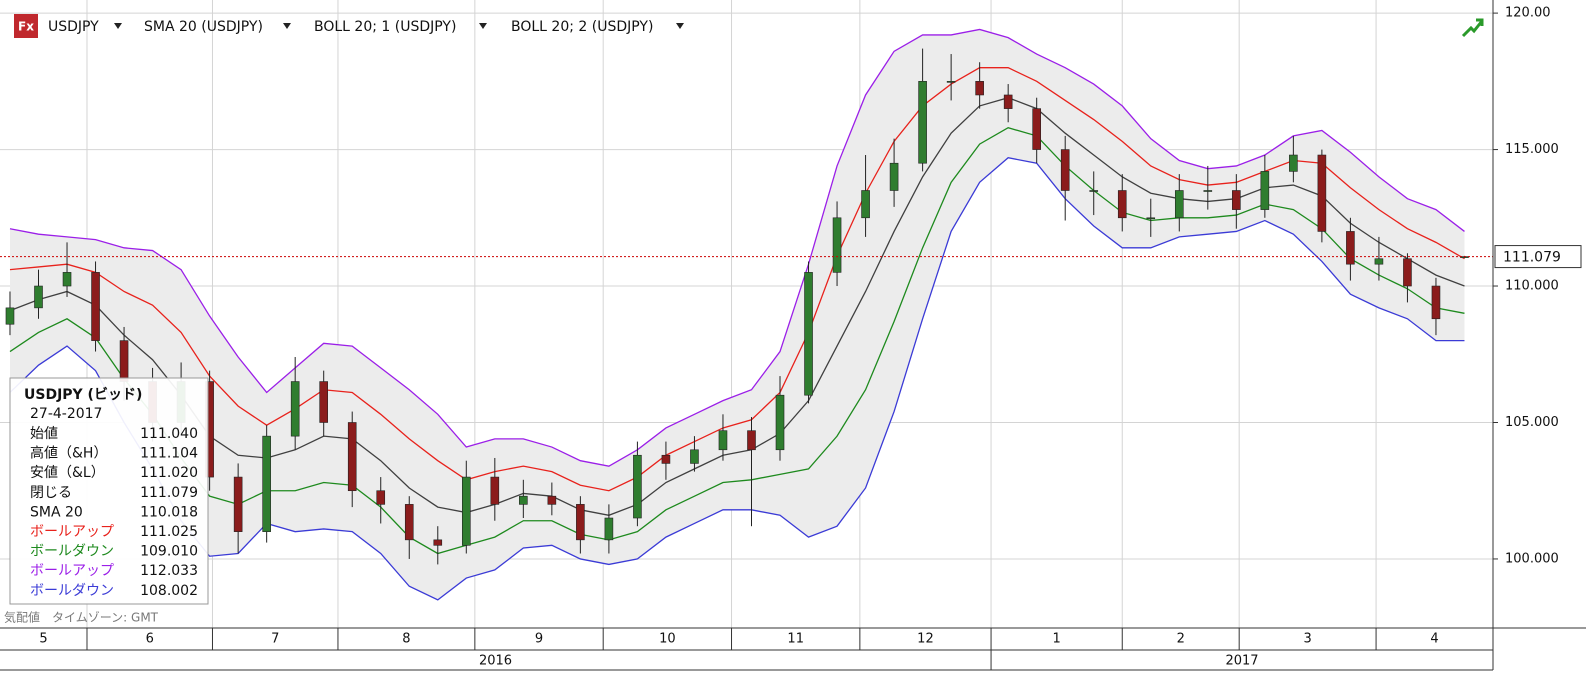 The height and width of the screenshot is (678, 1586). What do you see at coordinates (1241, 661) in the screenshot?
I see `year-label: 2017` at bounding box center [1241, 661].